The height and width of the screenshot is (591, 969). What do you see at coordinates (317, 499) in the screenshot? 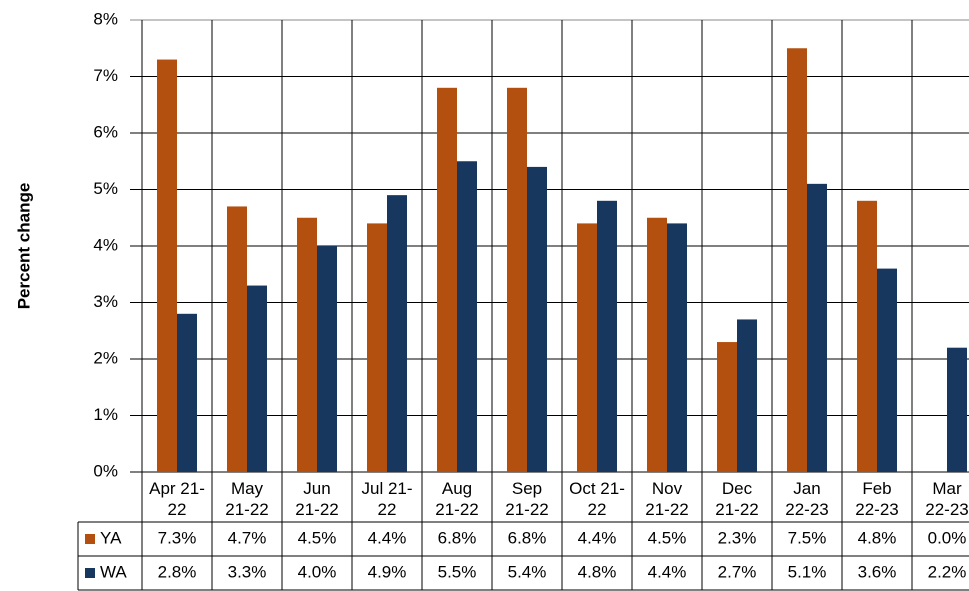
I see `x-tick-label: Jun 21-22` at bounding box center [317, 499].